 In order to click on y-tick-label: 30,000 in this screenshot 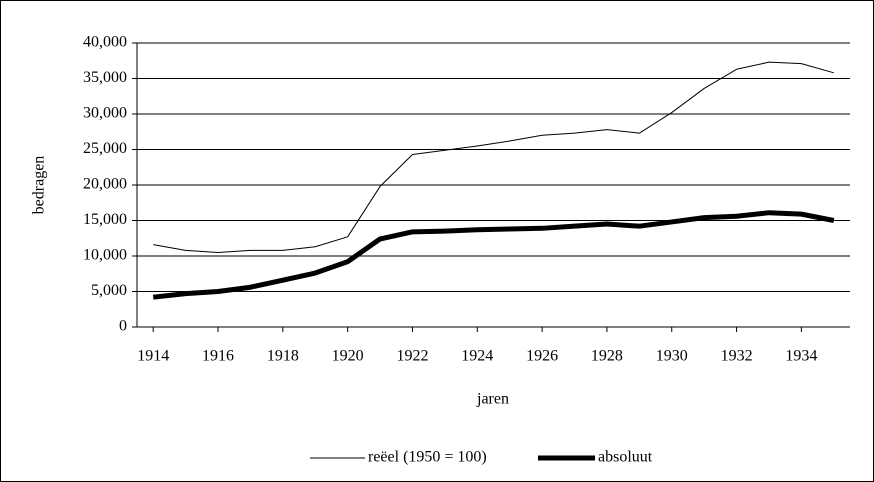, I will do `click(105, 113)`.